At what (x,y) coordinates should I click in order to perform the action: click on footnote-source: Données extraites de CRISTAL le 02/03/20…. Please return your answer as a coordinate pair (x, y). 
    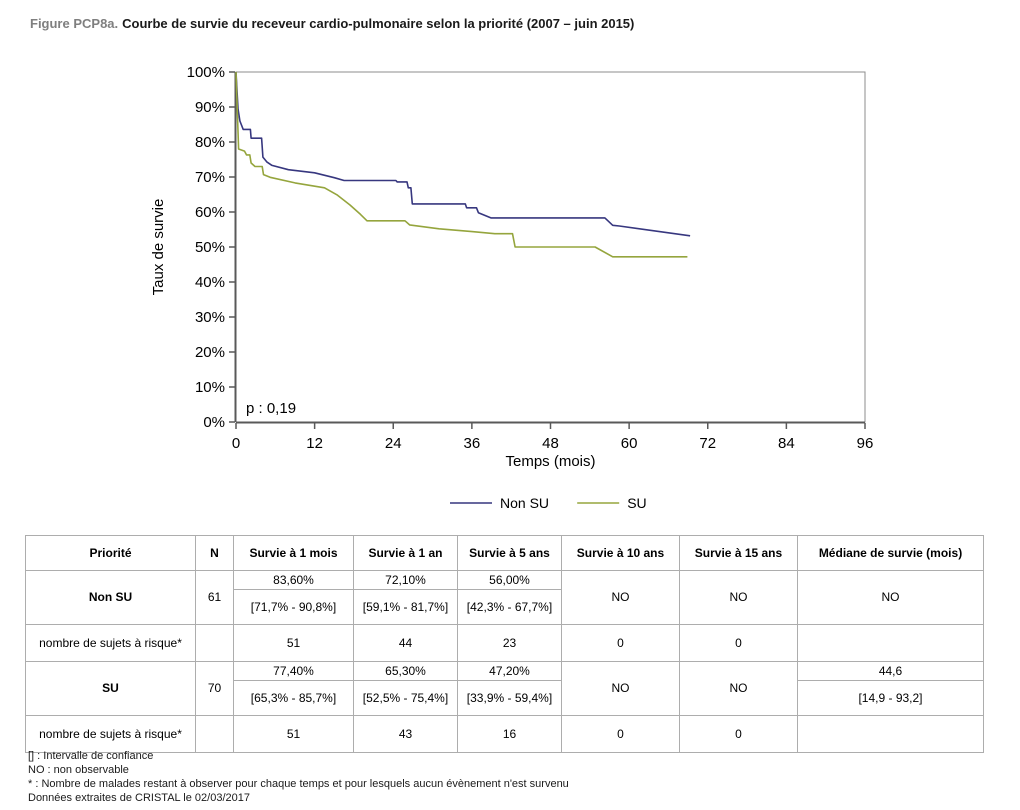
    Looking at the image, I should click on (139, 798).